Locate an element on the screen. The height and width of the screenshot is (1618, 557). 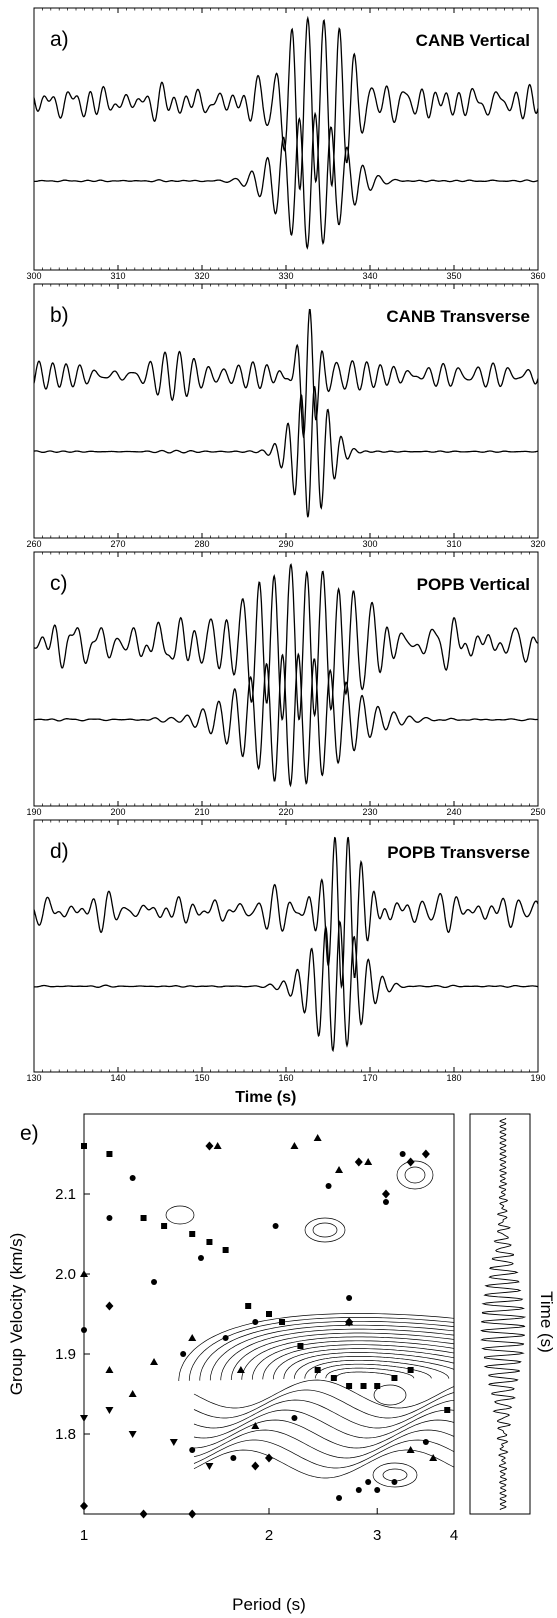
y-axis-label: Group Velocity (km/s) is located at coordinates (16, 1314).